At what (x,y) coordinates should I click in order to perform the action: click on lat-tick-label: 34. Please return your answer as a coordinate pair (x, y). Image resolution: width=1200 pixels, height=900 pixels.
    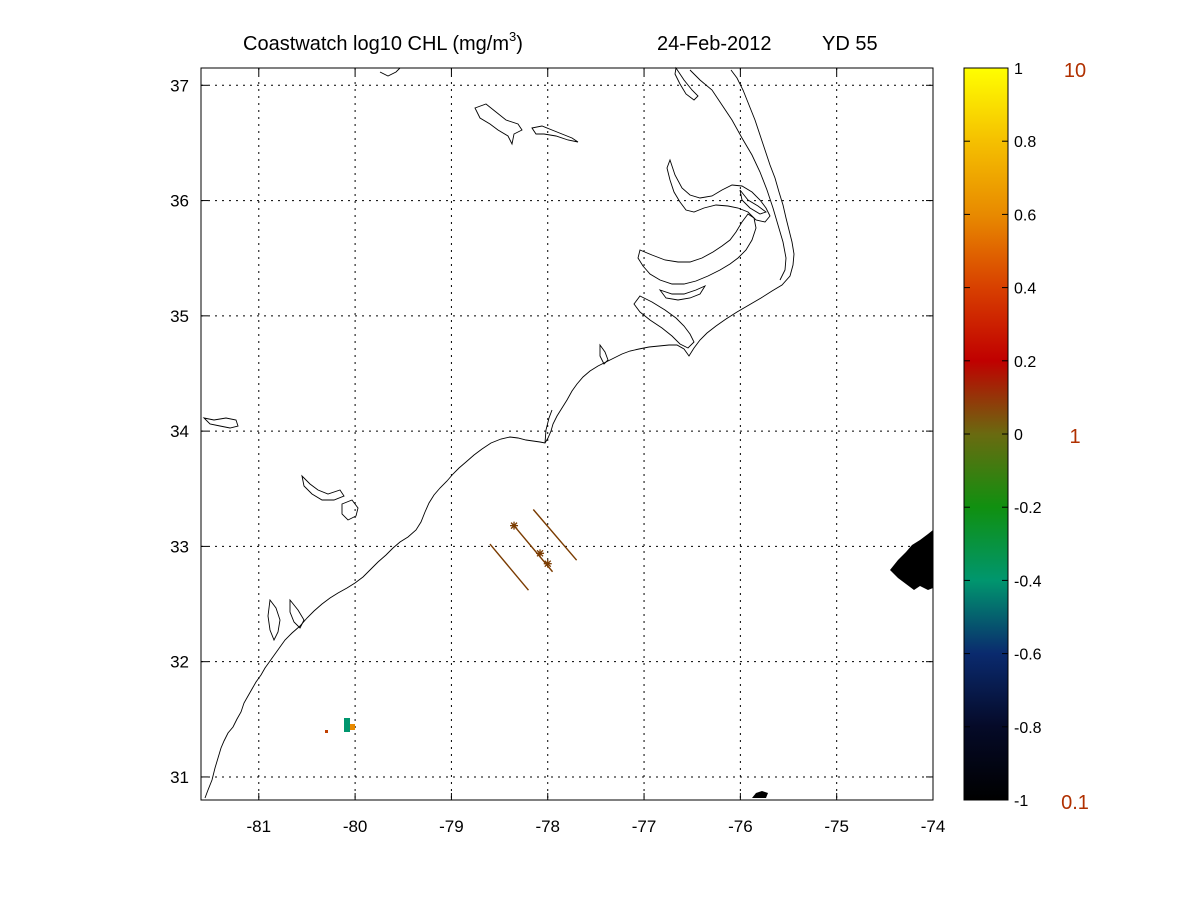
    Looking at the image, I should click on (179, 431).